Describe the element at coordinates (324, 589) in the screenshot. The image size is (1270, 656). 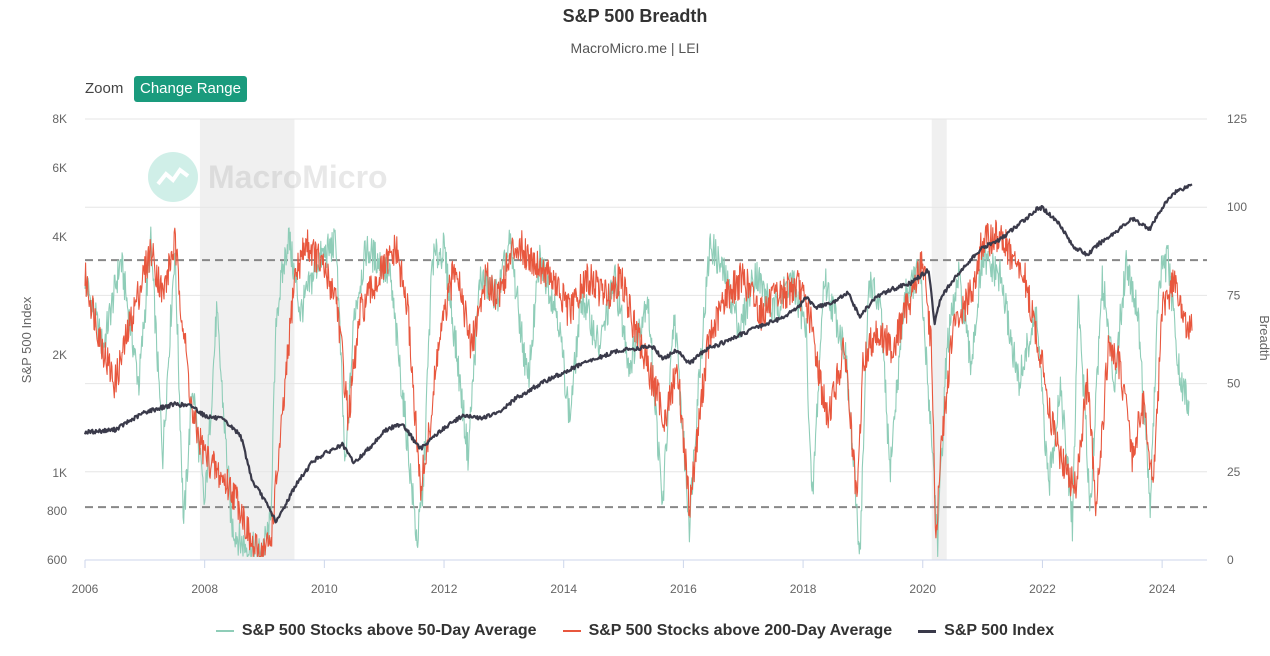
I see `x-tick-label: 2010` at that location.